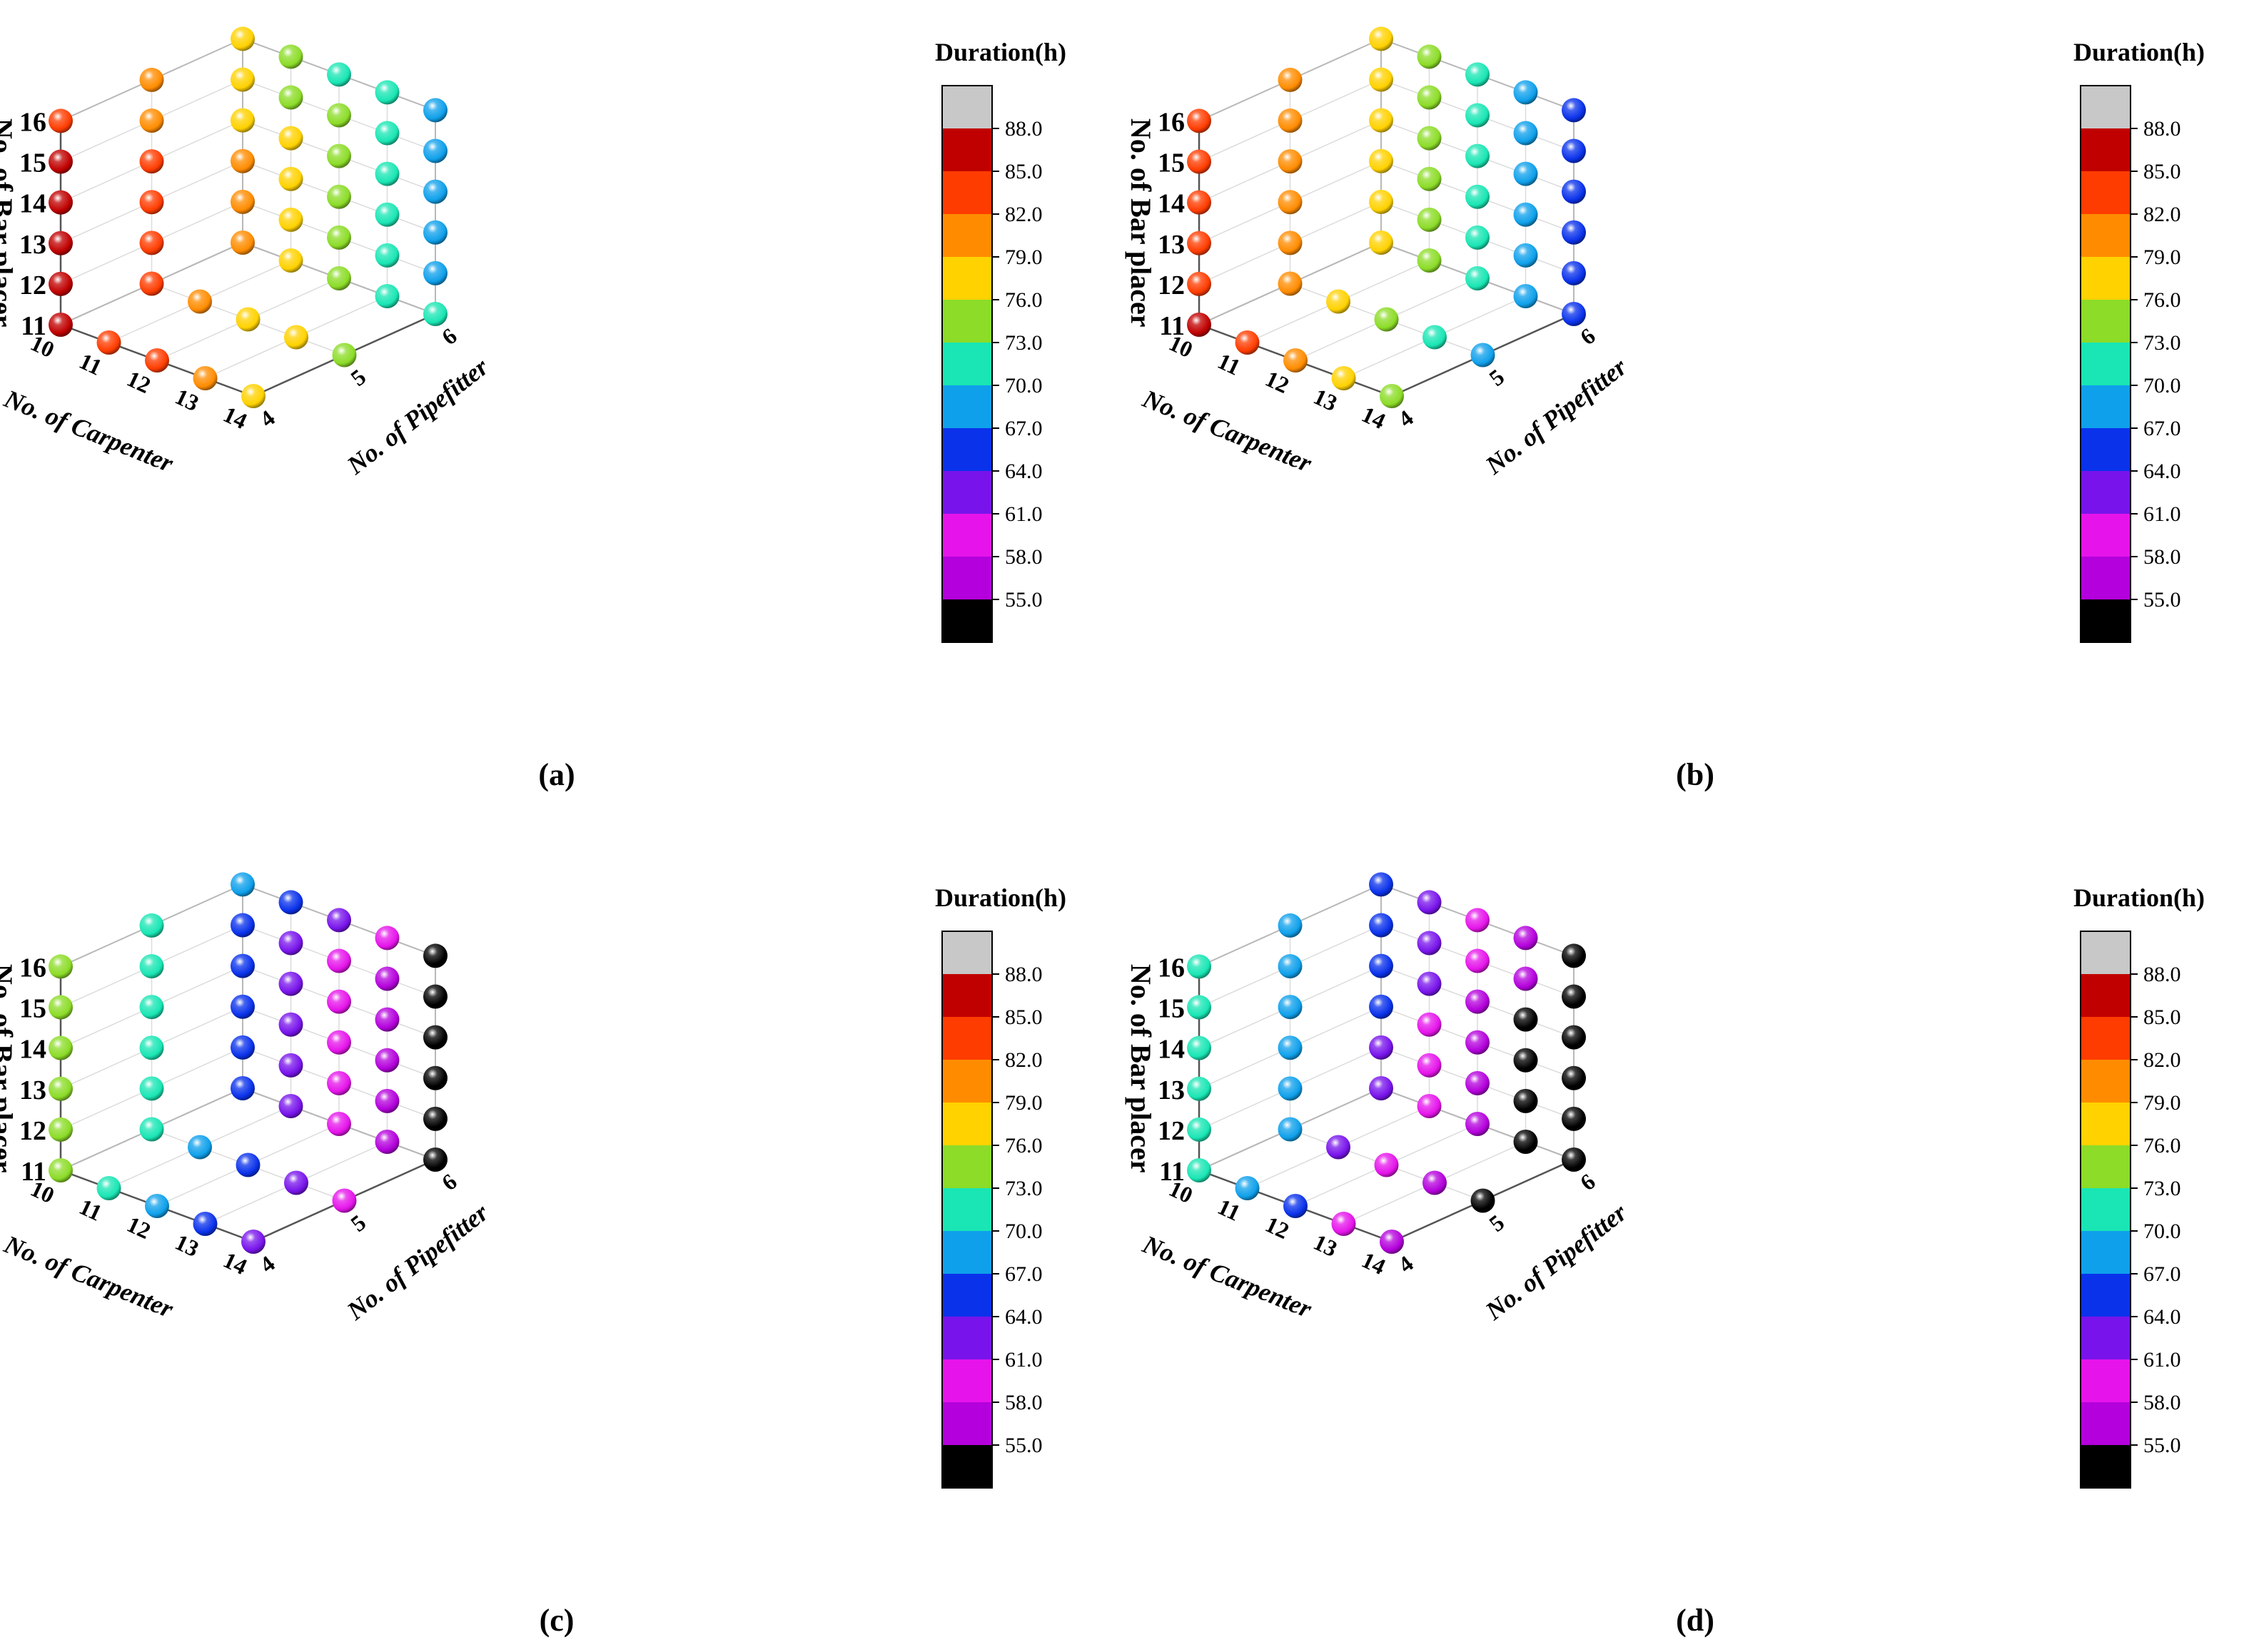  I want to click on colorbar-tick-label: 88.0, so click(2162, 974).